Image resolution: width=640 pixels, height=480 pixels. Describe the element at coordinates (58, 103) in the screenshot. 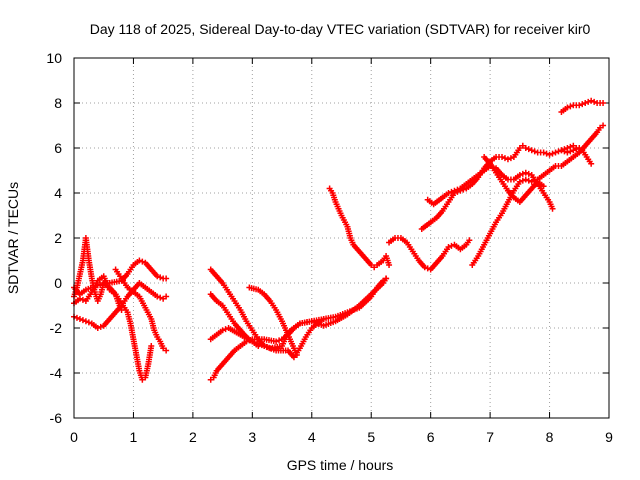

I see `y-tick-label: 8` at that location.